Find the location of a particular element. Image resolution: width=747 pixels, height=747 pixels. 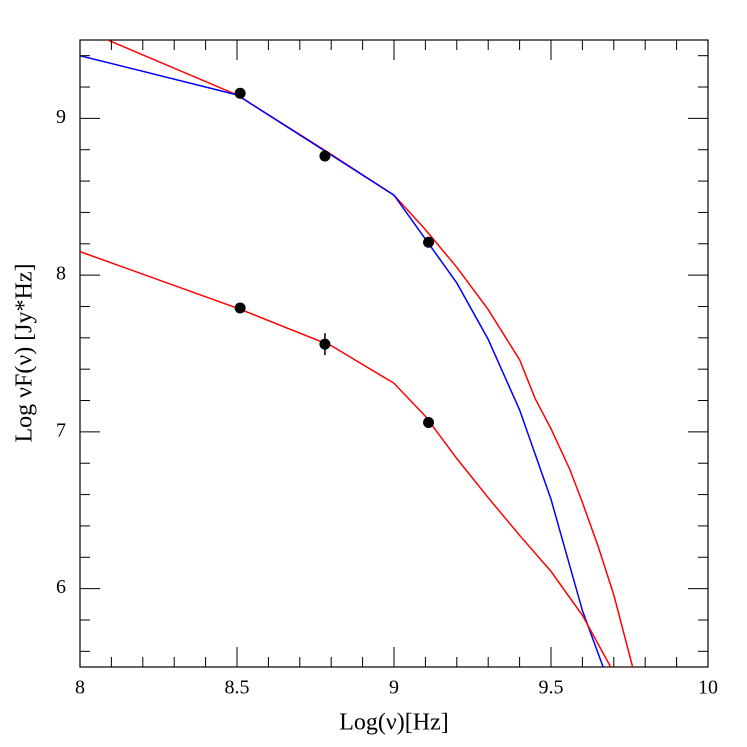

x-axis-label: Log(ν)[Hz] is located at coordinates (393, 723).